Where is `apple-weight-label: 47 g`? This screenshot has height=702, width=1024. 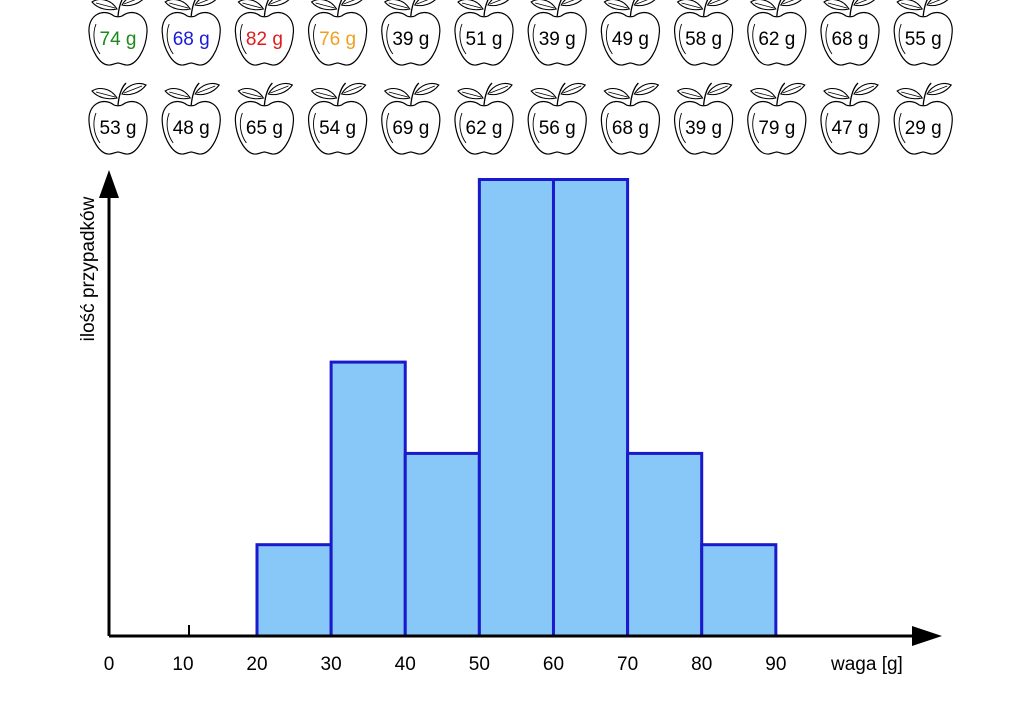 apple-weight-label: 47 g is located at coordinates (850, 128).